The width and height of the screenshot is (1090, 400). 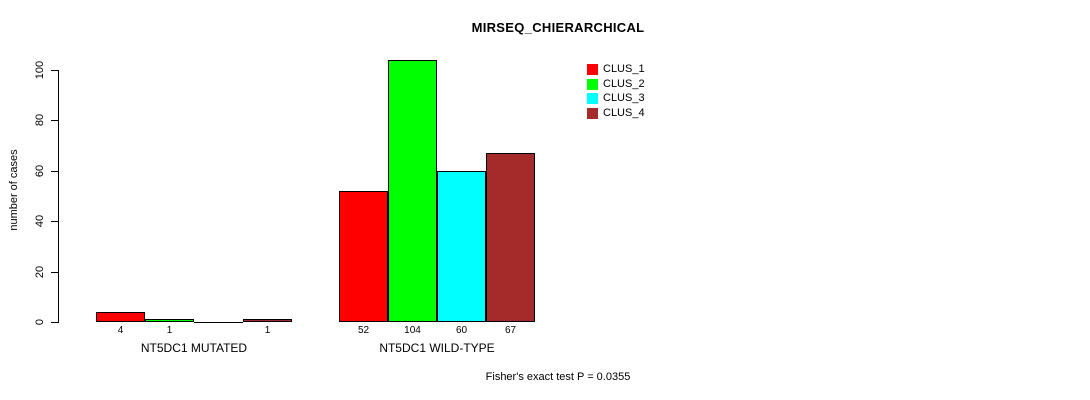 I want to click on bar-value-label: 60, so click(x=461, y=330).